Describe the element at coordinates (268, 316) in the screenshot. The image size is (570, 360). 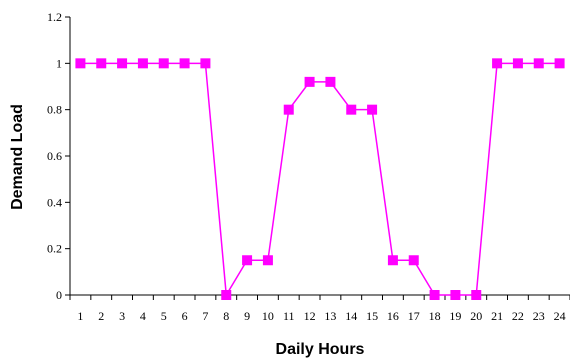
I see `x-tick-label: 10` at that location.